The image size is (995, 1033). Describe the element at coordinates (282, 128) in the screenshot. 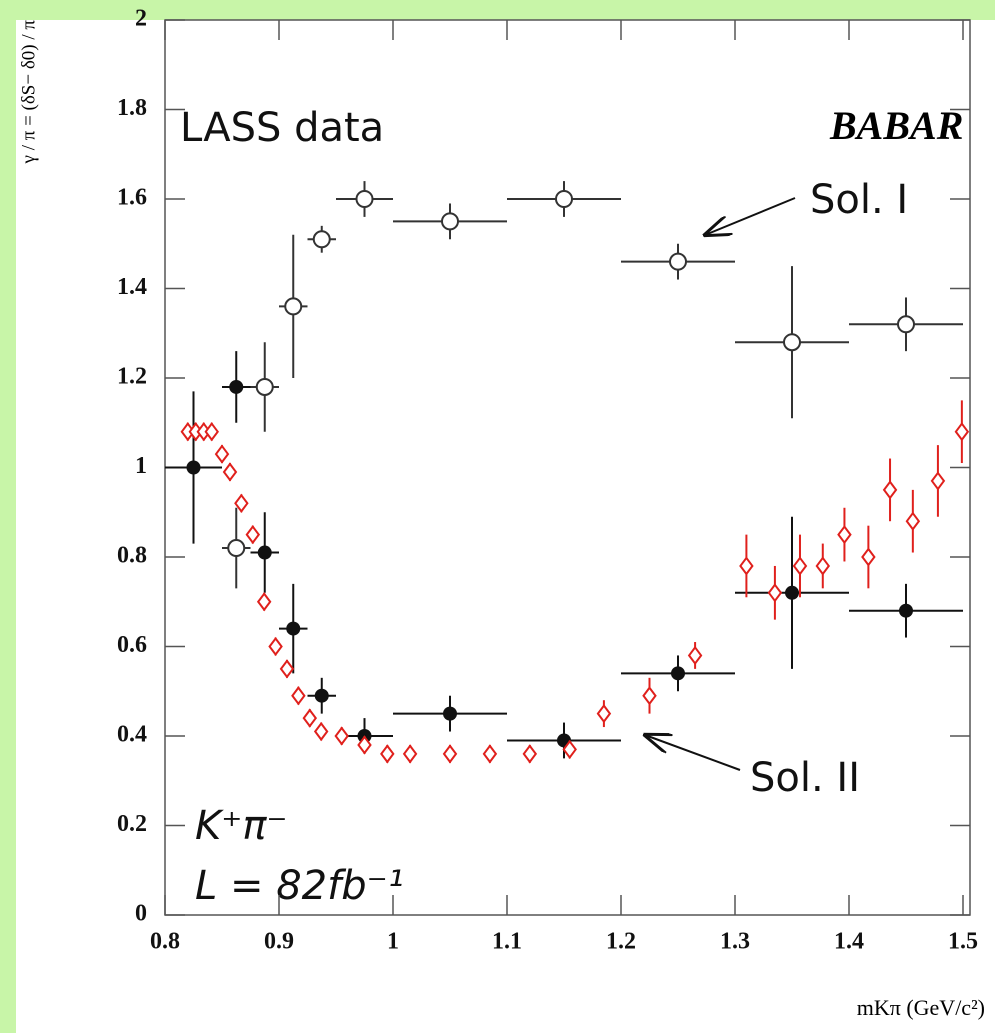

I see `series-label: LASS data` at that location.